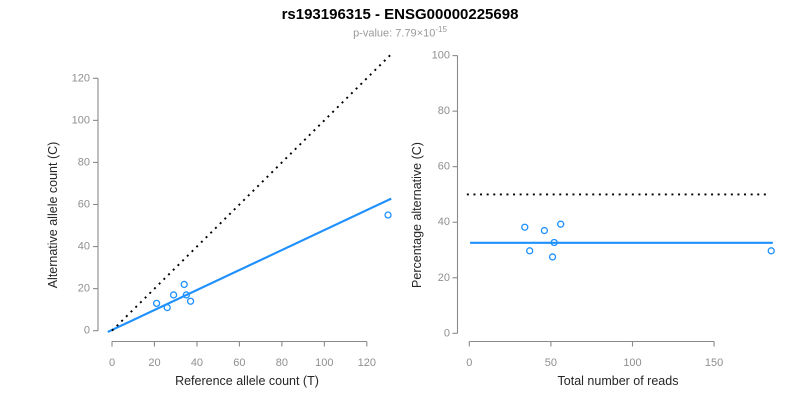 This screenshot has width=800, height=400. Describe the element at coordinates (81, 78) in the screenshot. I see `y-tick-label: 120` at that location.